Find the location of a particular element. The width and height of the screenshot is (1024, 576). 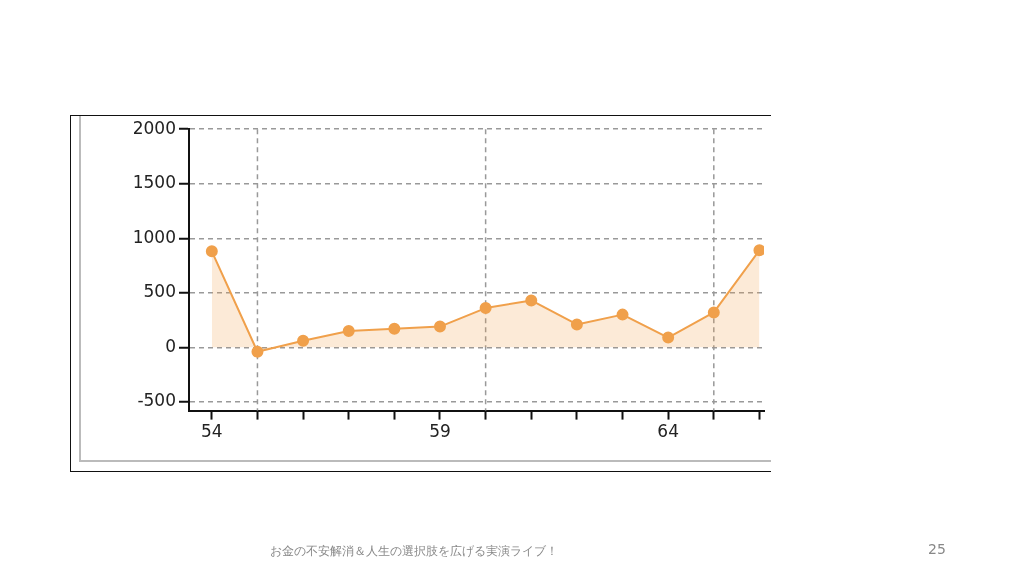

x-tick-label: 64 is located at coordinates (668, 431).